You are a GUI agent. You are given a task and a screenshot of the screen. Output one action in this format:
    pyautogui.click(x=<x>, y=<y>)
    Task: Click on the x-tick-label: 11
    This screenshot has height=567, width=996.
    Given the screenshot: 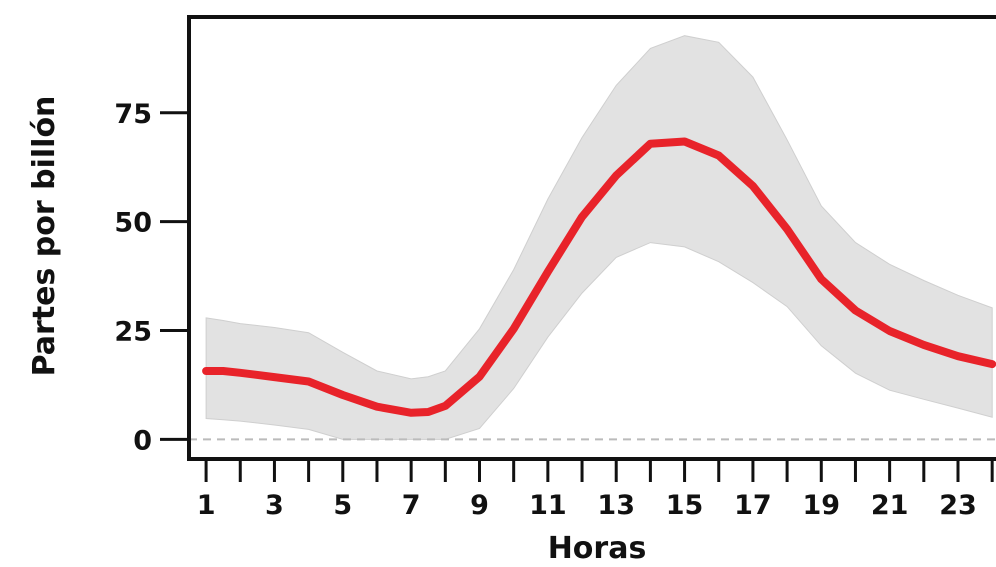 What is the action you would take?
    pyautogui.click(x=548, y=505)
    